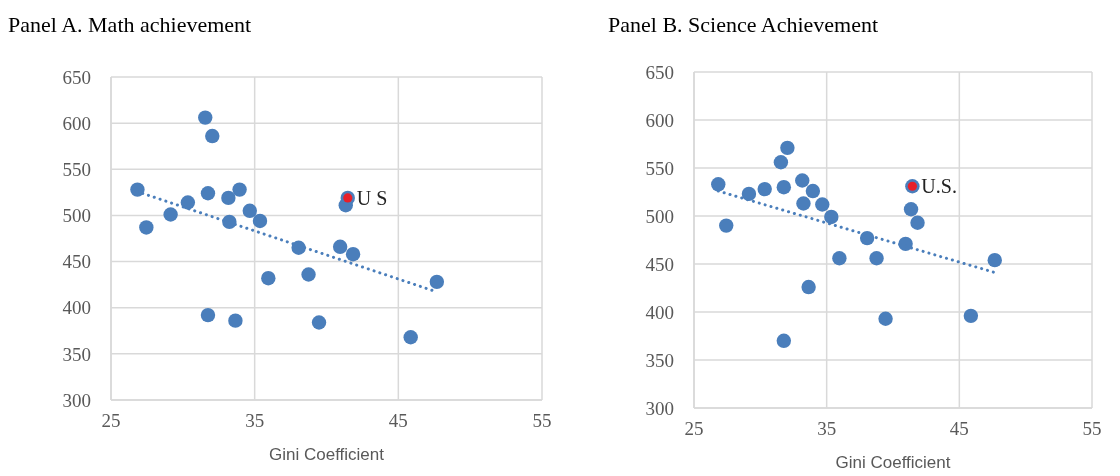 The height and width of the screenshot is (476, 1120). Describe the element at coordinates (372, 197) in the screenshot. I see `annotation: U S` at that location.